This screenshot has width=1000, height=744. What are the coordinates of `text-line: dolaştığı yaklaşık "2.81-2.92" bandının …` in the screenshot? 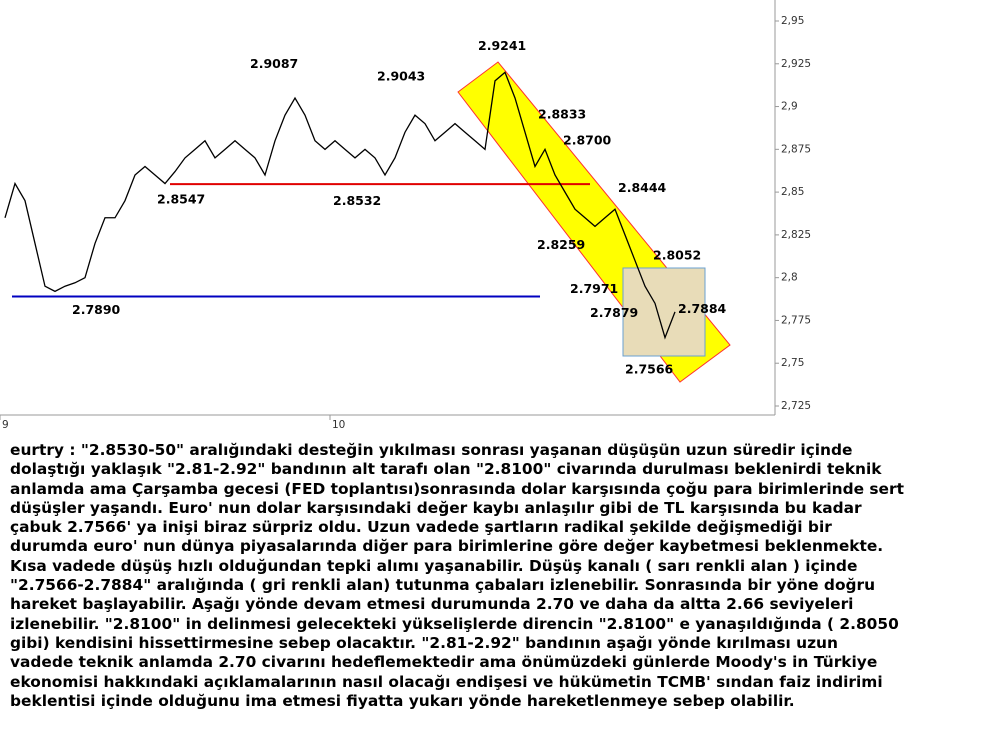 It's located at (446, 469).